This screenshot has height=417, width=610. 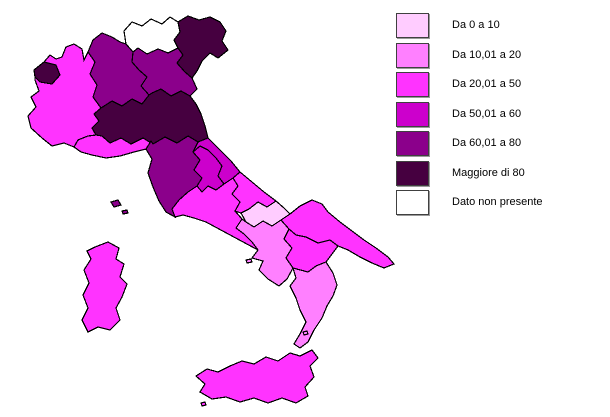 I want to click on legend-label: Da 60,01 a 80, so click(x=487, y=143).